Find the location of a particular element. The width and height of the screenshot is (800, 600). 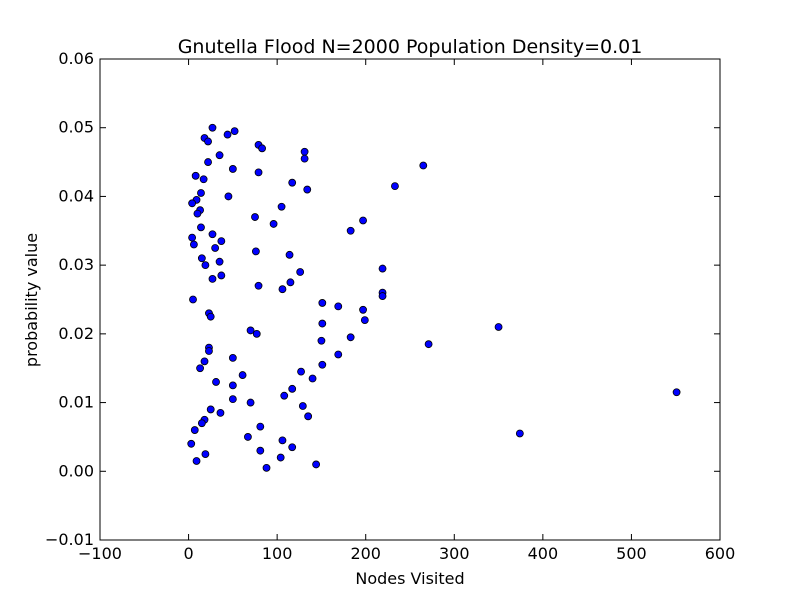

x-tick-label: −100 is located at coordinates (100, 553).